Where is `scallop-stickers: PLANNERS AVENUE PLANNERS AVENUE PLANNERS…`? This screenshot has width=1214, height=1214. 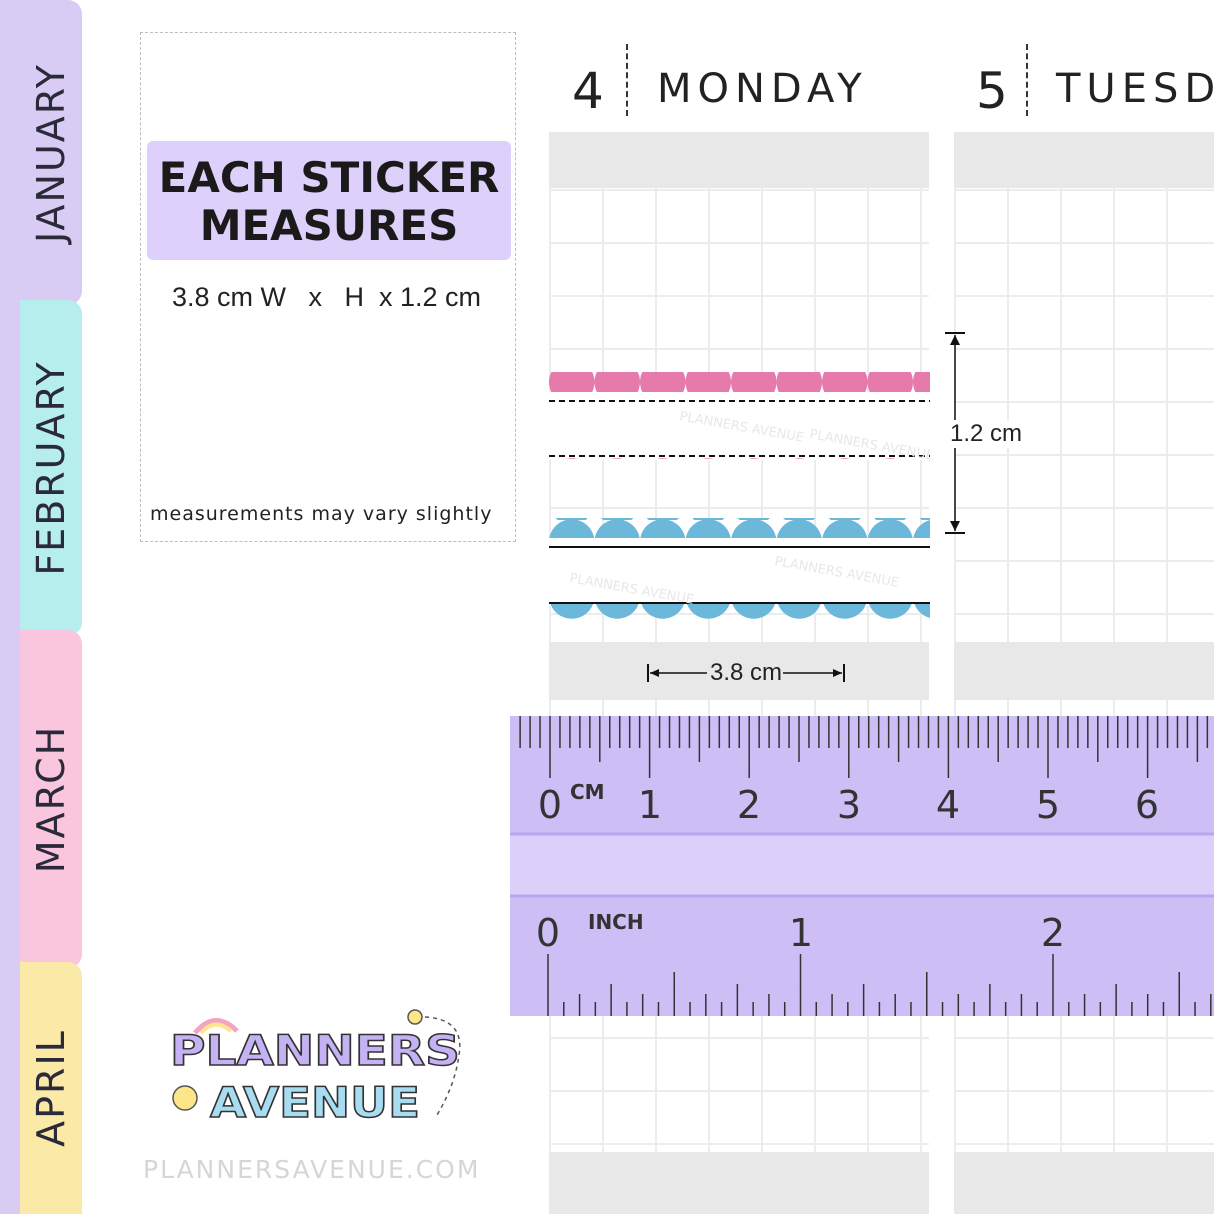
scallop-stickers: PLANNERS AVENUE PLANNERS AVENUE PLANNERS… is located at coordinates (739, 498).